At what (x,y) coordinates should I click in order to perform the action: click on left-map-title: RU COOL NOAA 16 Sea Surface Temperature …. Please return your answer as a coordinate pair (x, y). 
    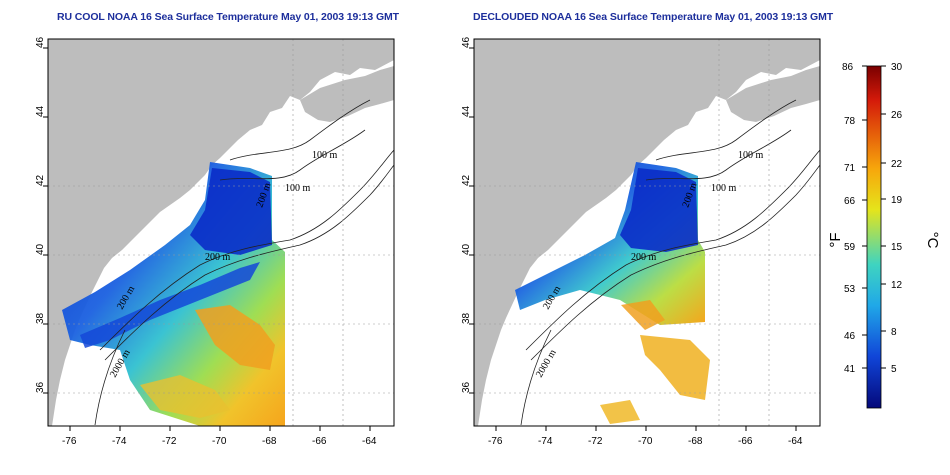
    Looking at the image, I should click on (228, 17).